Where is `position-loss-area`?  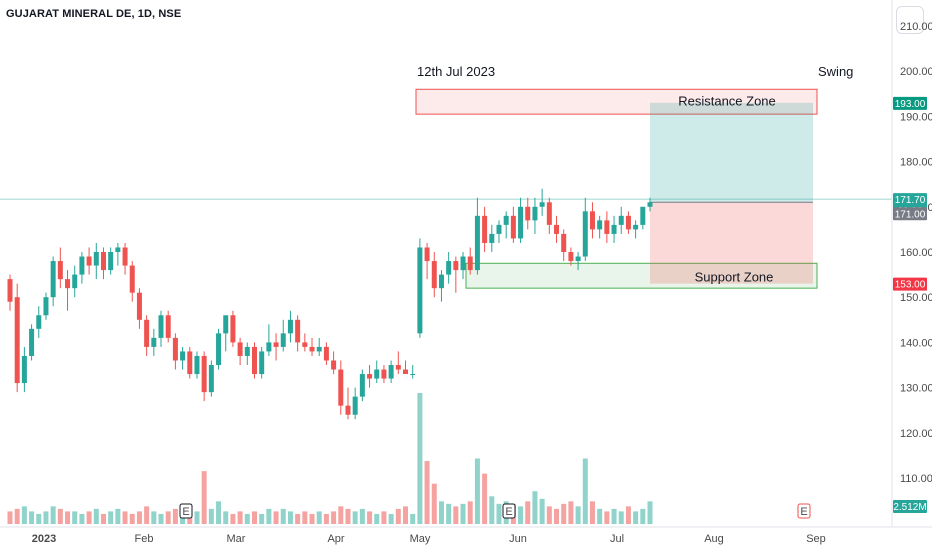
position-loss-area is located at coordinates (731, 243).